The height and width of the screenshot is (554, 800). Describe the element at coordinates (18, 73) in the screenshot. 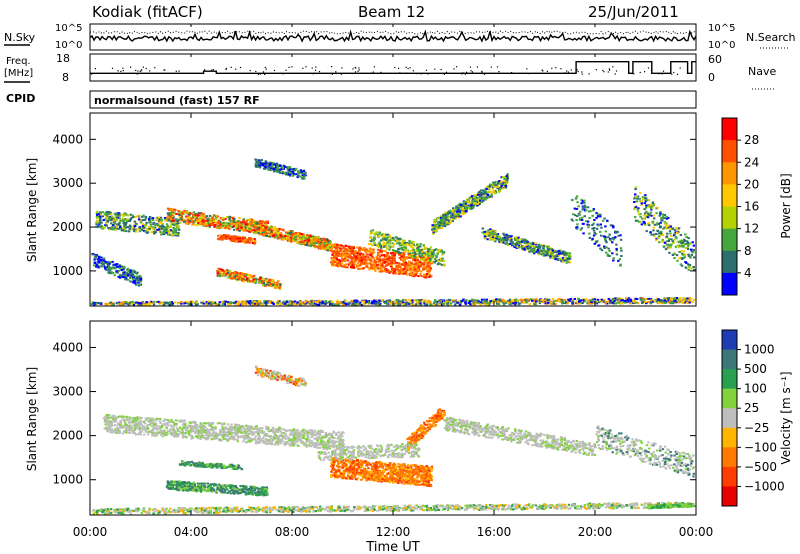

I see `freq-label-line2: [MHz]` at that location.